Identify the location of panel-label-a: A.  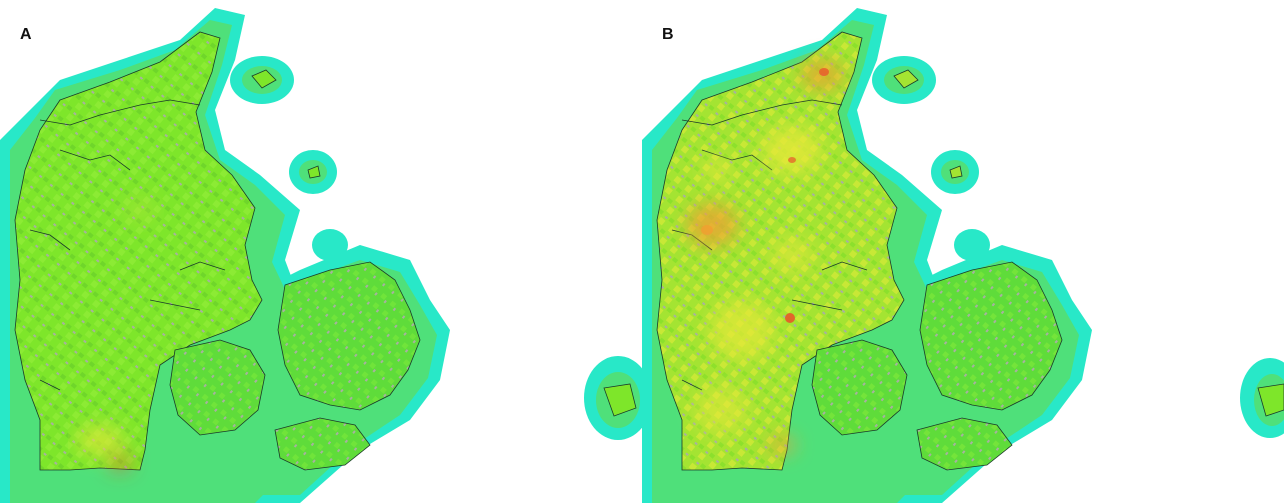
(26, 34).